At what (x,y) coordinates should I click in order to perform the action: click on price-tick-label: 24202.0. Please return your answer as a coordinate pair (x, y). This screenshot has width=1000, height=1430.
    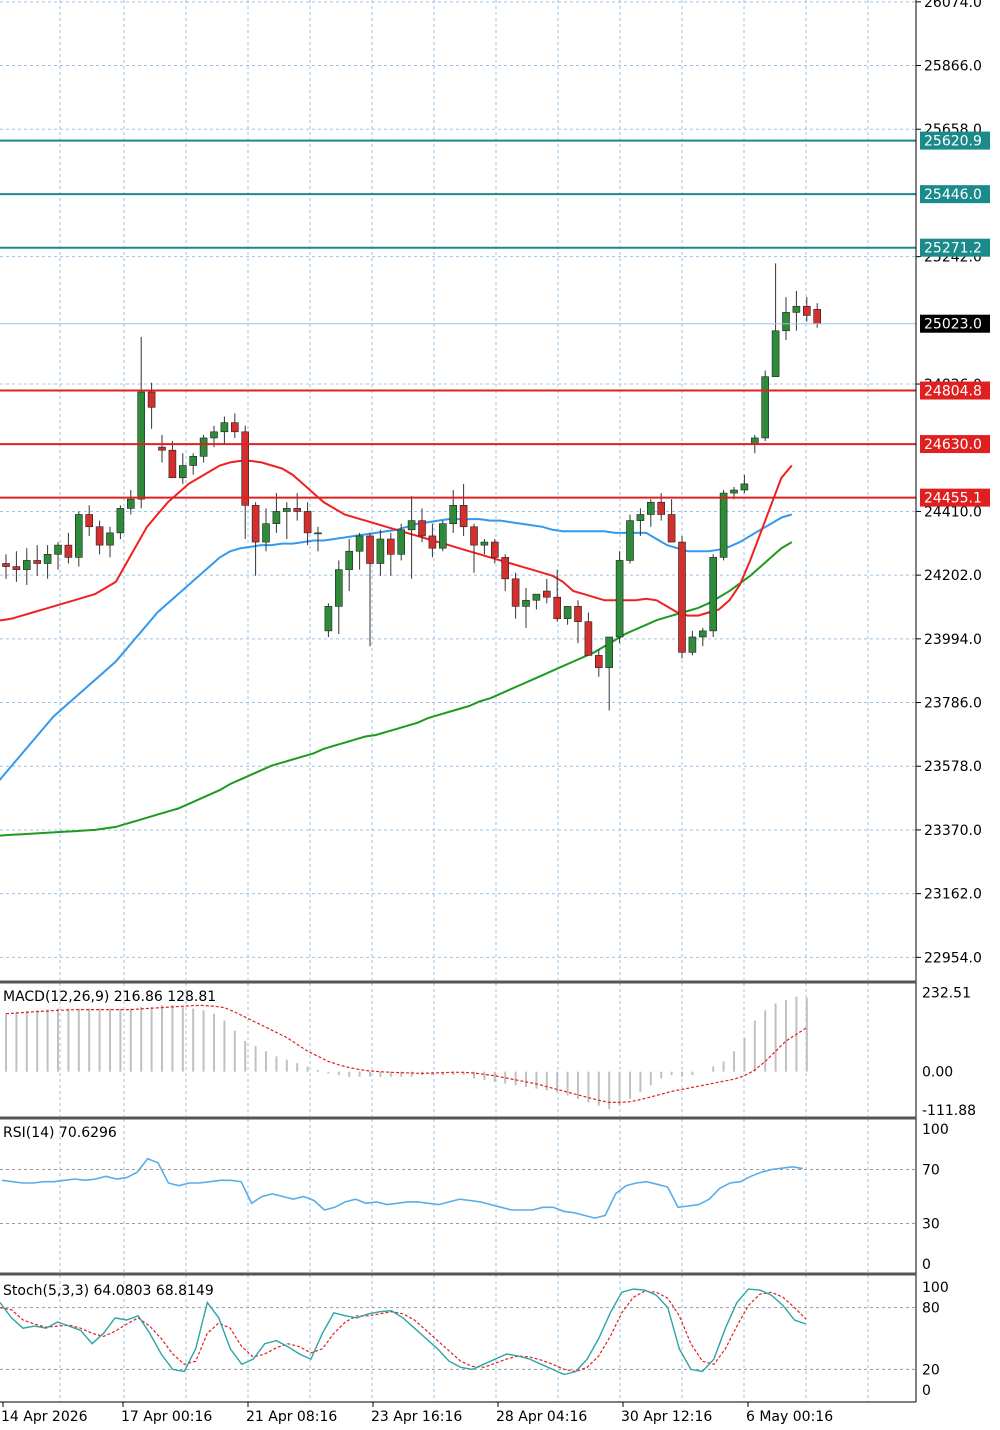
    Looking at the image, I should click on (953, 576).